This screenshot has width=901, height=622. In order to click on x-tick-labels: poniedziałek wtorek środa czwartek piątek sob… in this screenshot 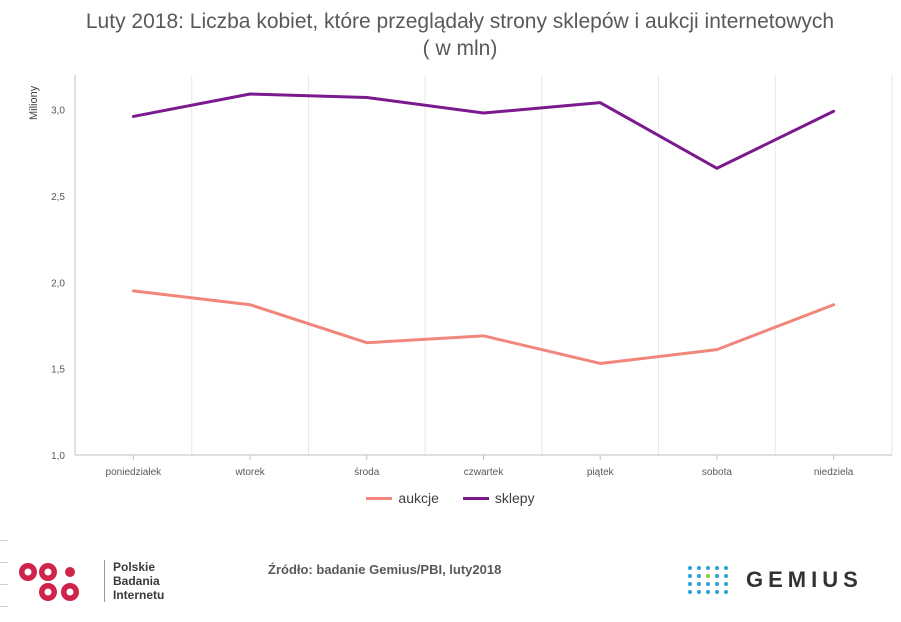, I will do `click(480, 472)`.